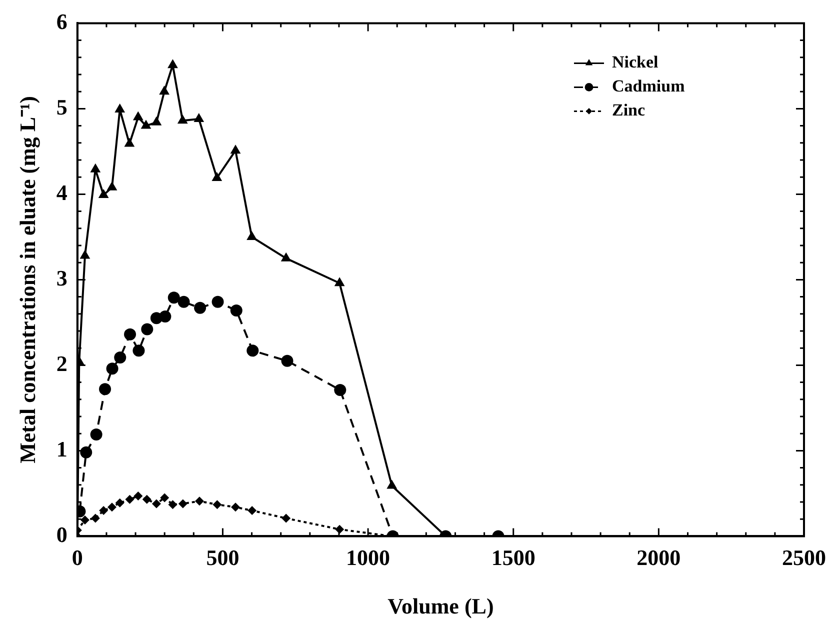  Describe the element at coordinates (368, 557) in the screenshot. I see `x-tick-label: 1000` at that location.